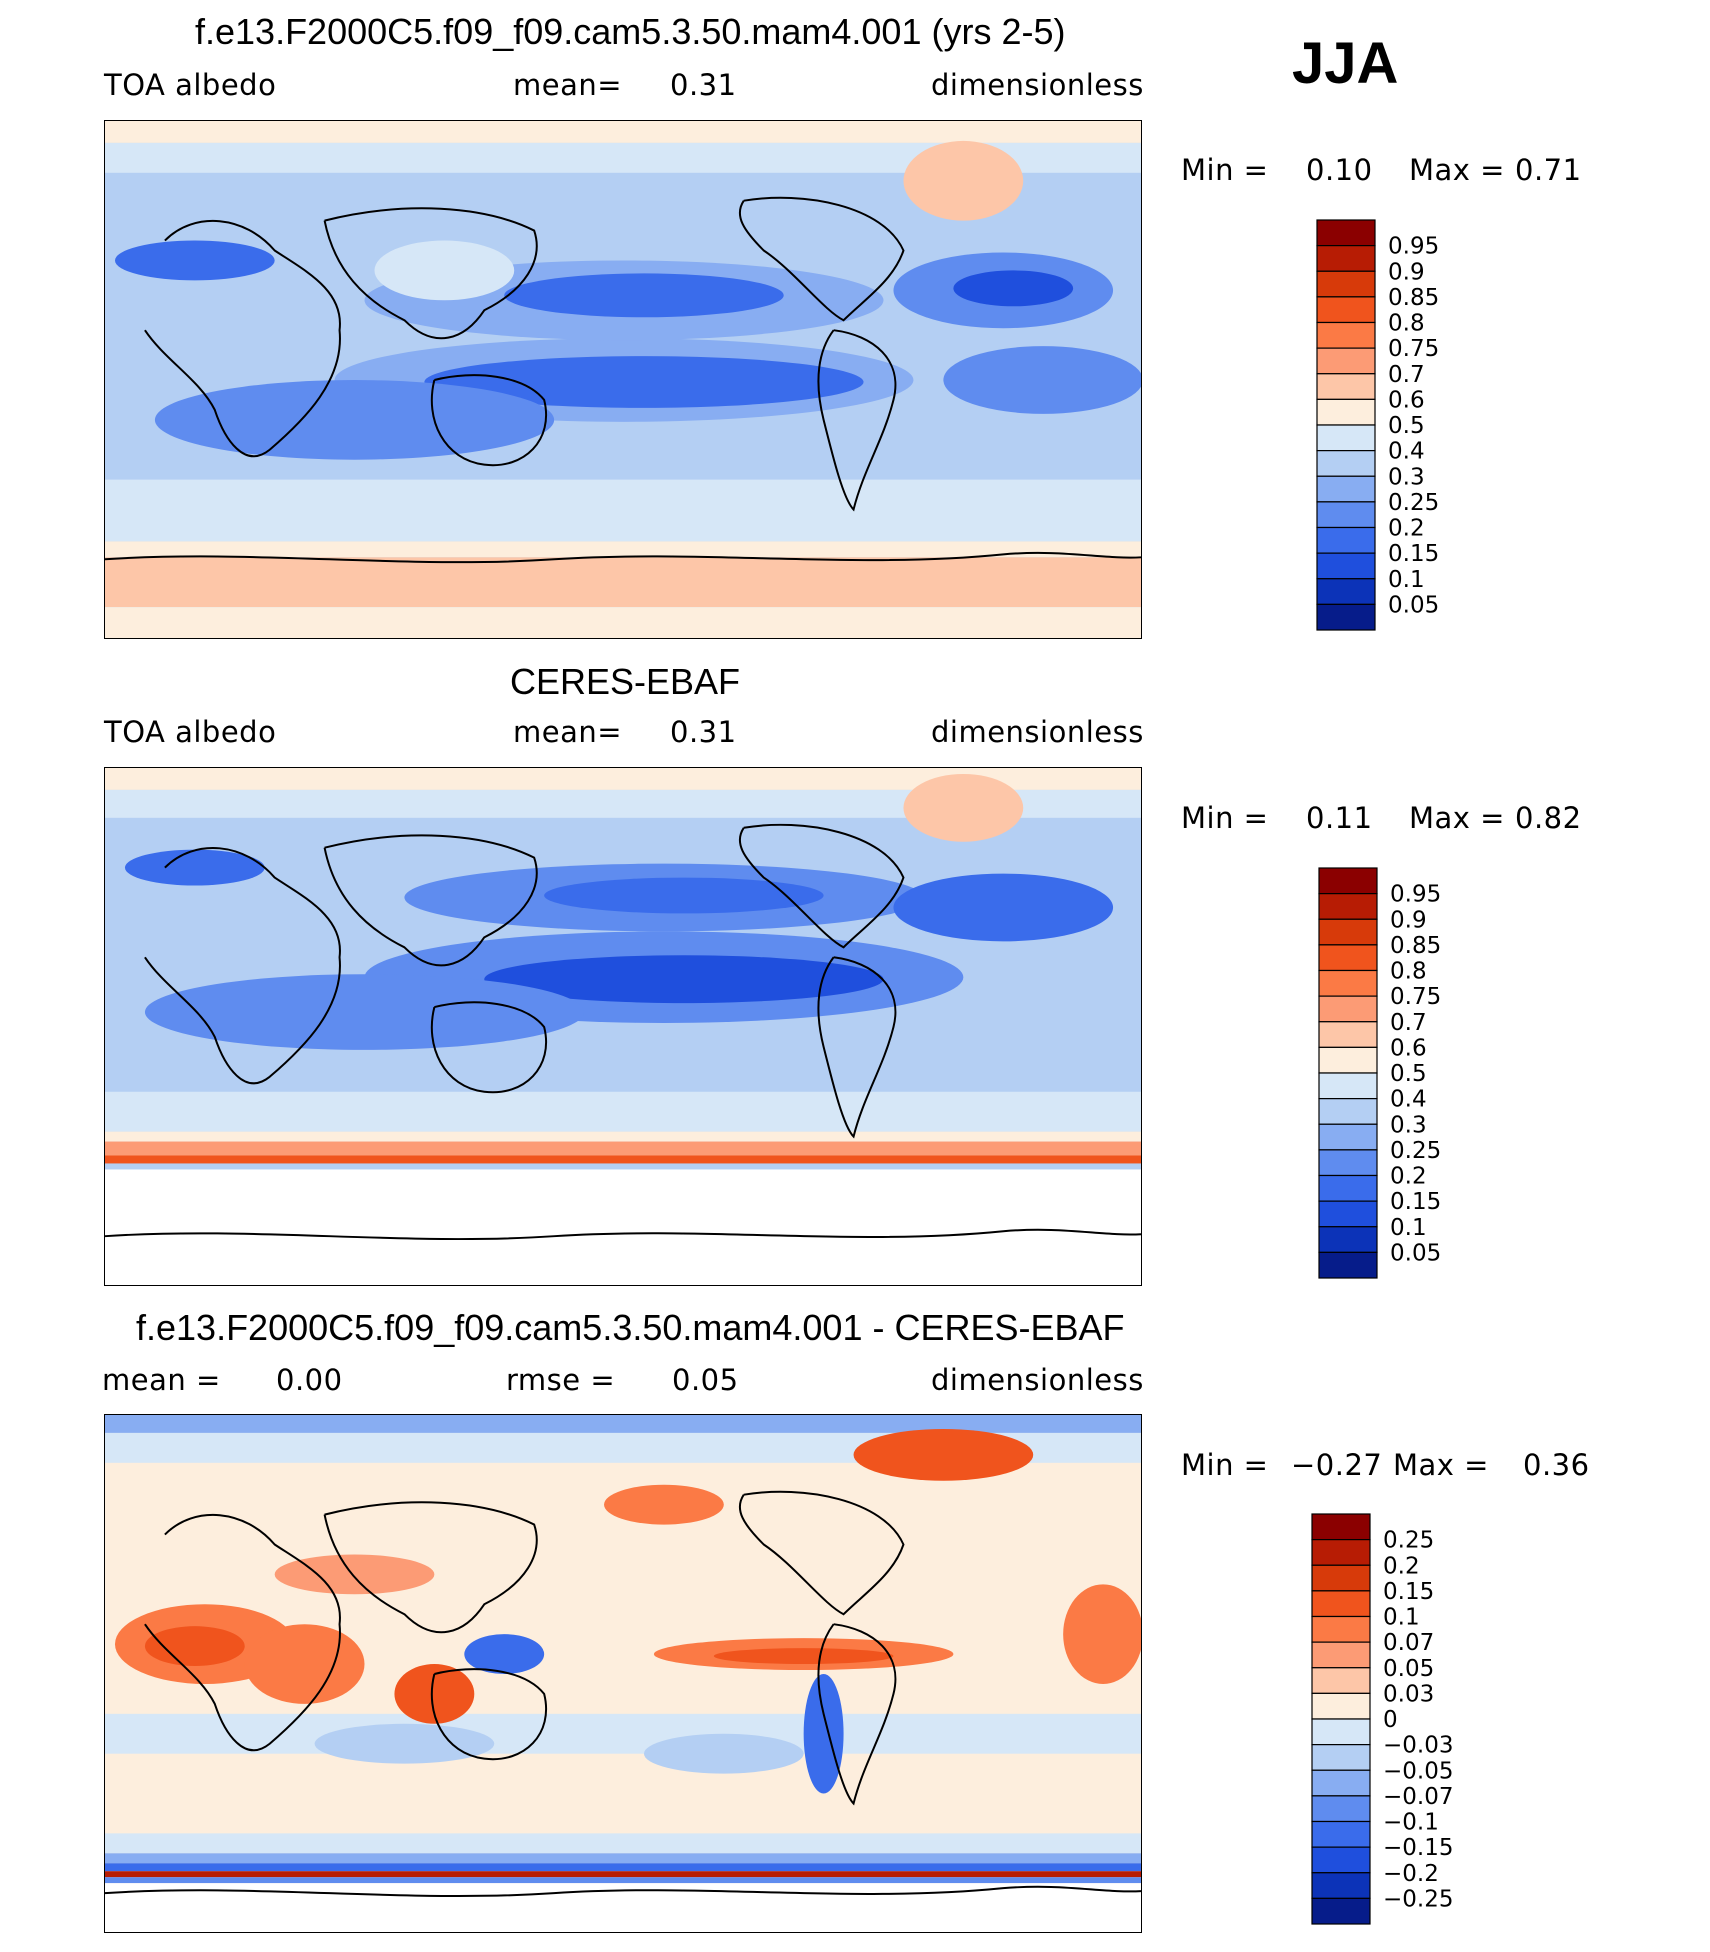 This screenshot has height=1952, width=1710. Describe the element at coordinates (1457, 170) in the screenshot. I see `panel-1-max-label: Max =` at that location.